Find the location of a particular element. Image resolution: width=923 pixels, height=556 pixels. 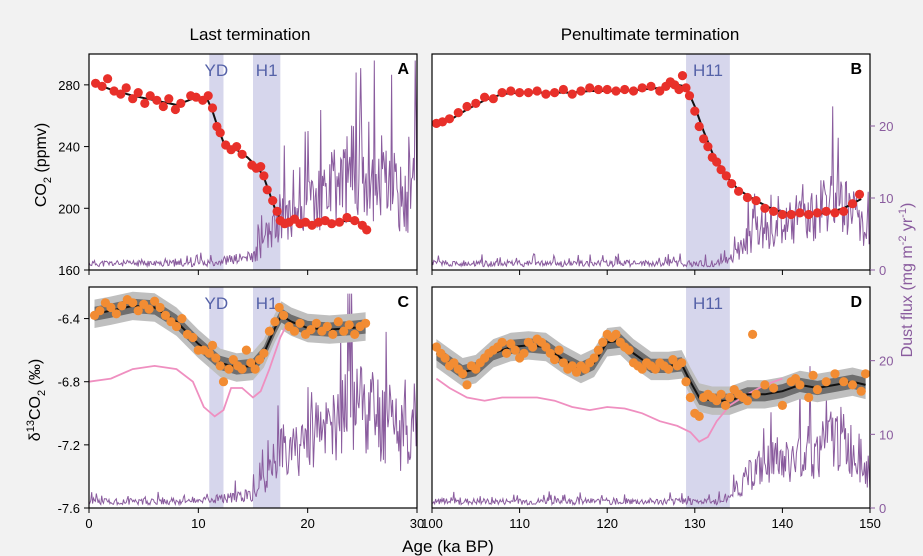

x-tick-label: 130 is located at coordinates (695, 523).